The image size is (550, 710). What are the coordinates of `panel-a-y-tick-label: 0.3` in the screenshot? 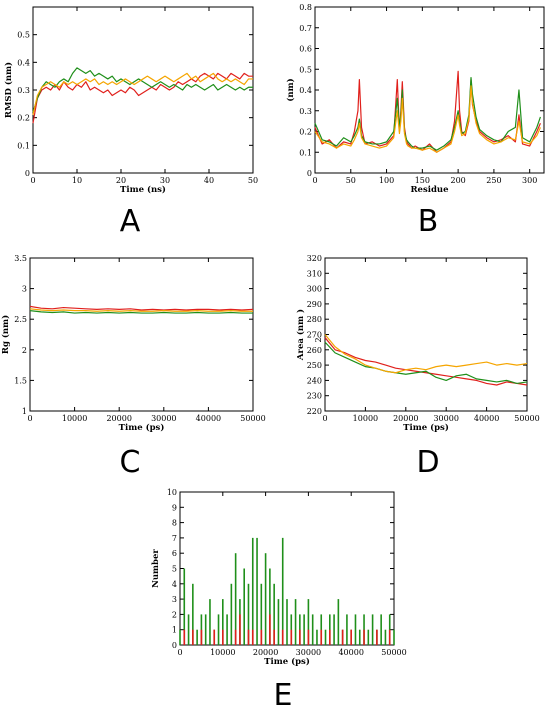 It's located at (23, 90).